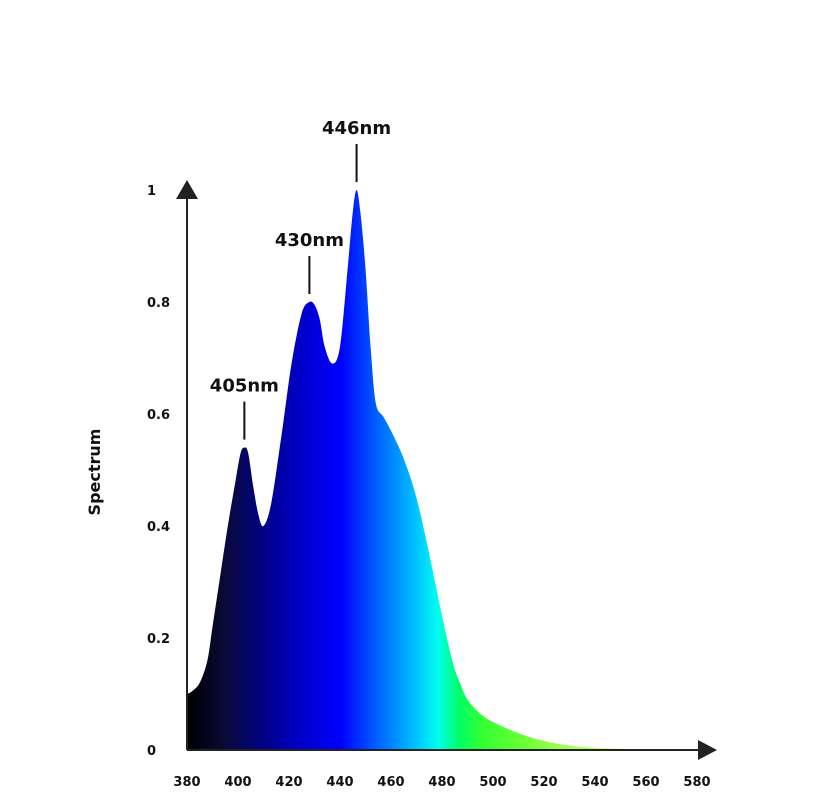 This screenshot has height=806, width=832. I want to click on x-tick-label: 480, so click(441, 782).